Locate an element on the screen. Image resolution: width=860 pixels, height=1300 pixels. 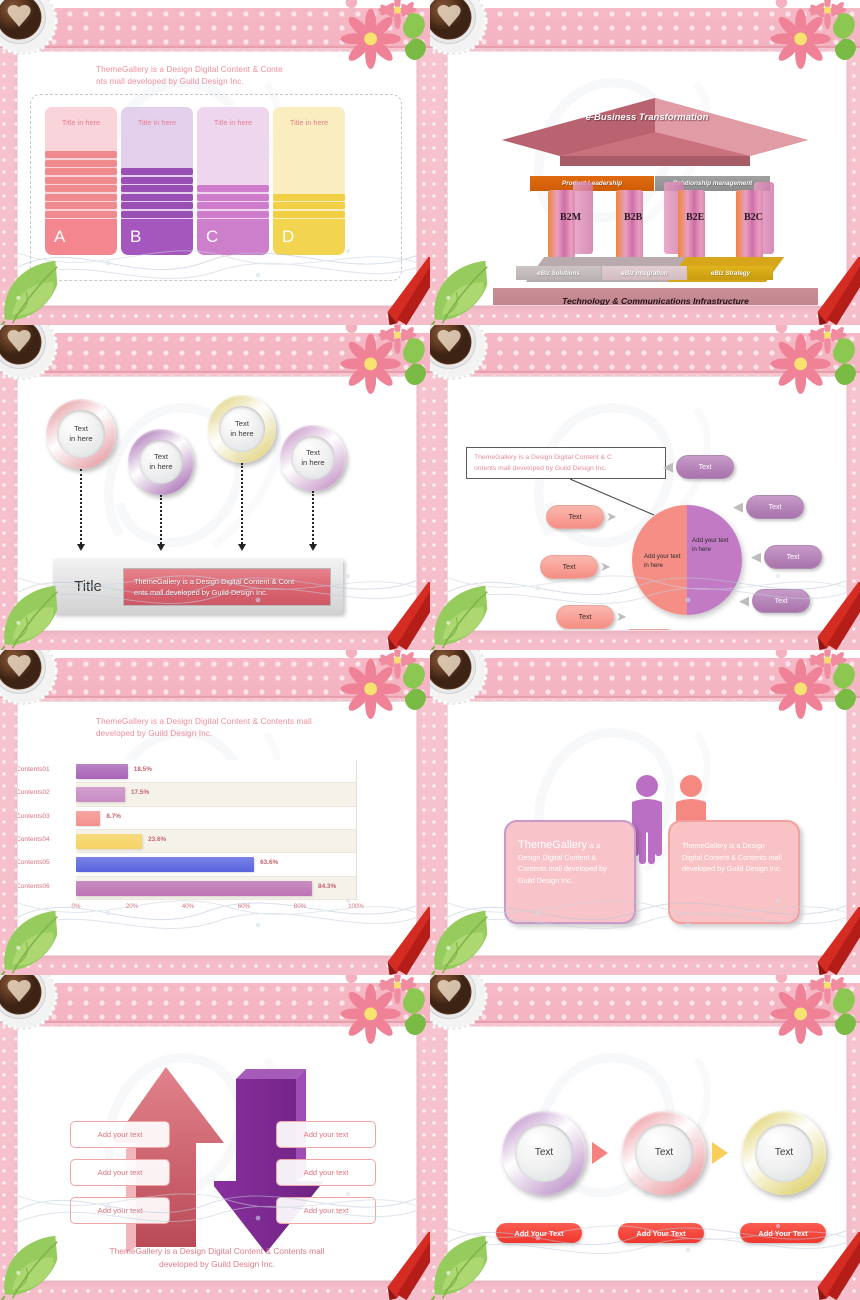
ring-label-line1: Text is located at coordinates (81, 428).